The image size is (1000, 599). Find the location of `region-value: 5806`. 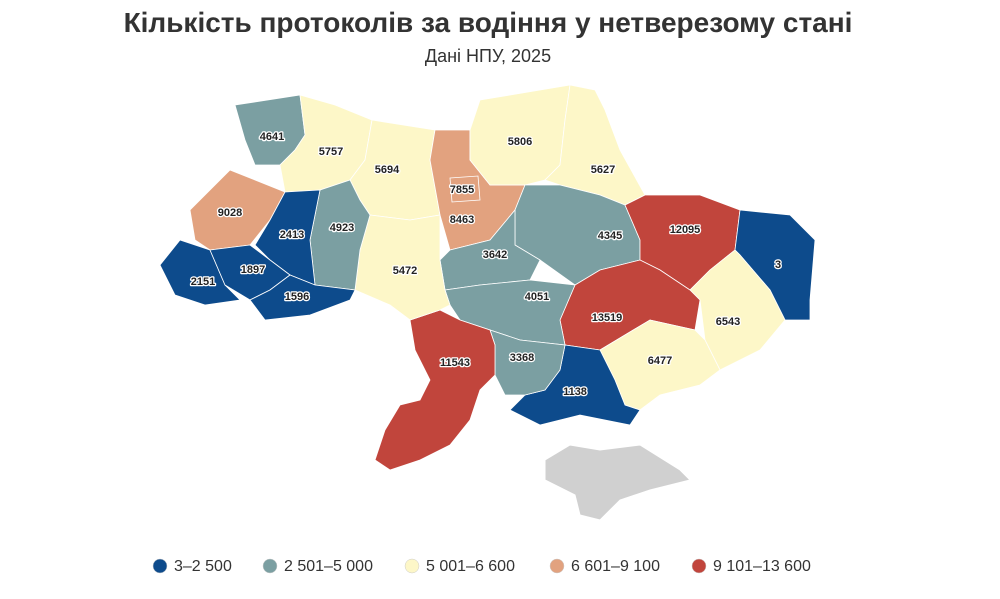

region-value: 5806 is located at coordinates (520, 142).